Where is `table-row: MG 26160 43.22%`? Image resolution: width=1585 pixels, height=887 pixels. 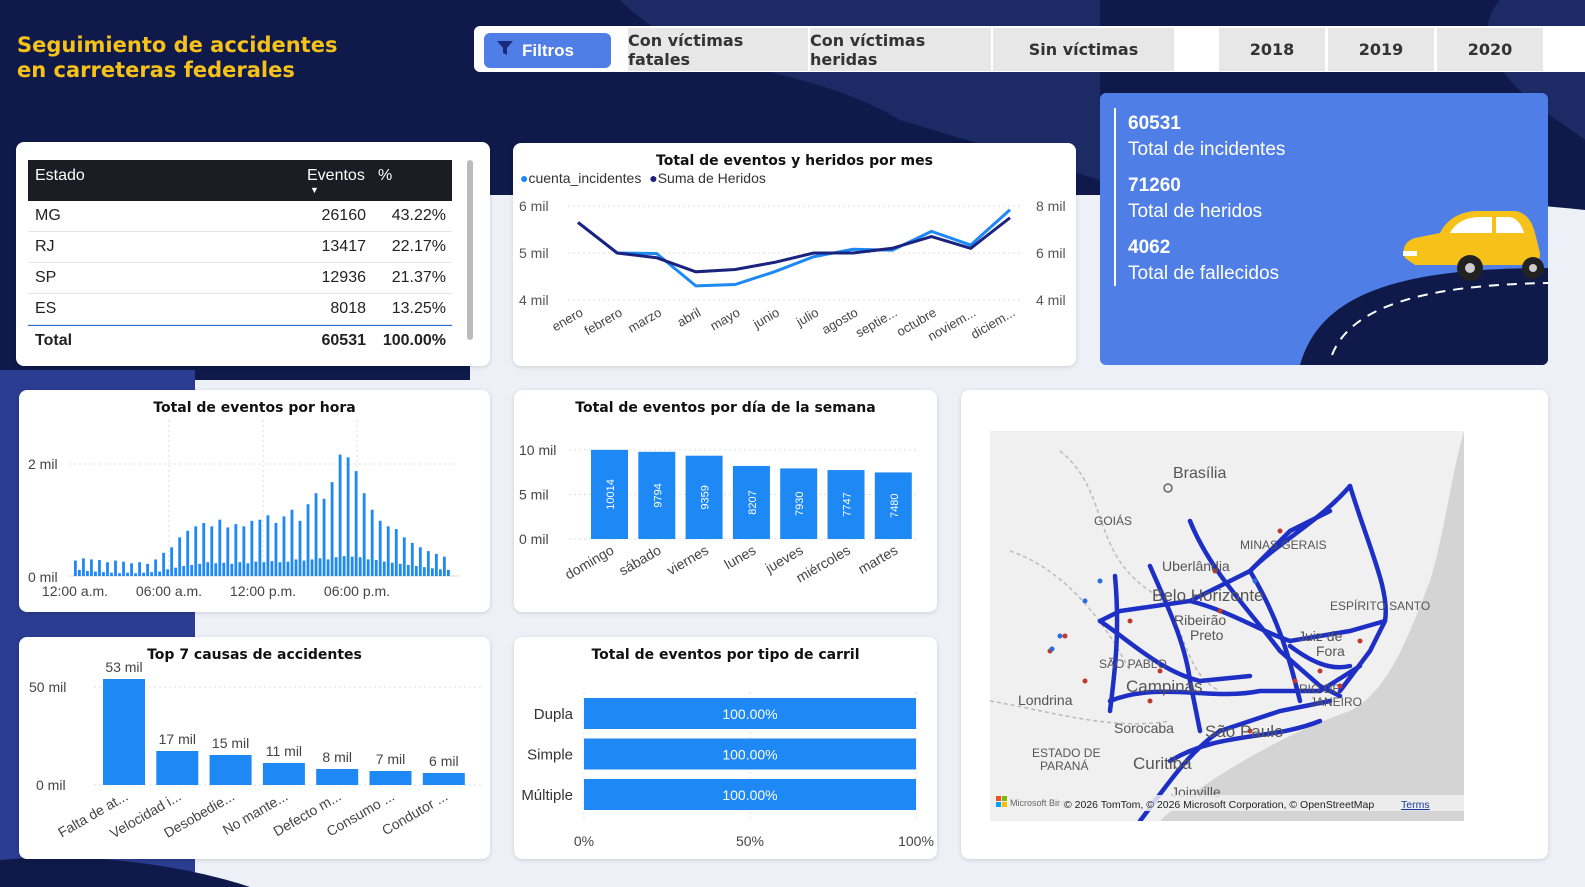 table-row: MG 26160 43.22% is located at coordinates (240, 216).